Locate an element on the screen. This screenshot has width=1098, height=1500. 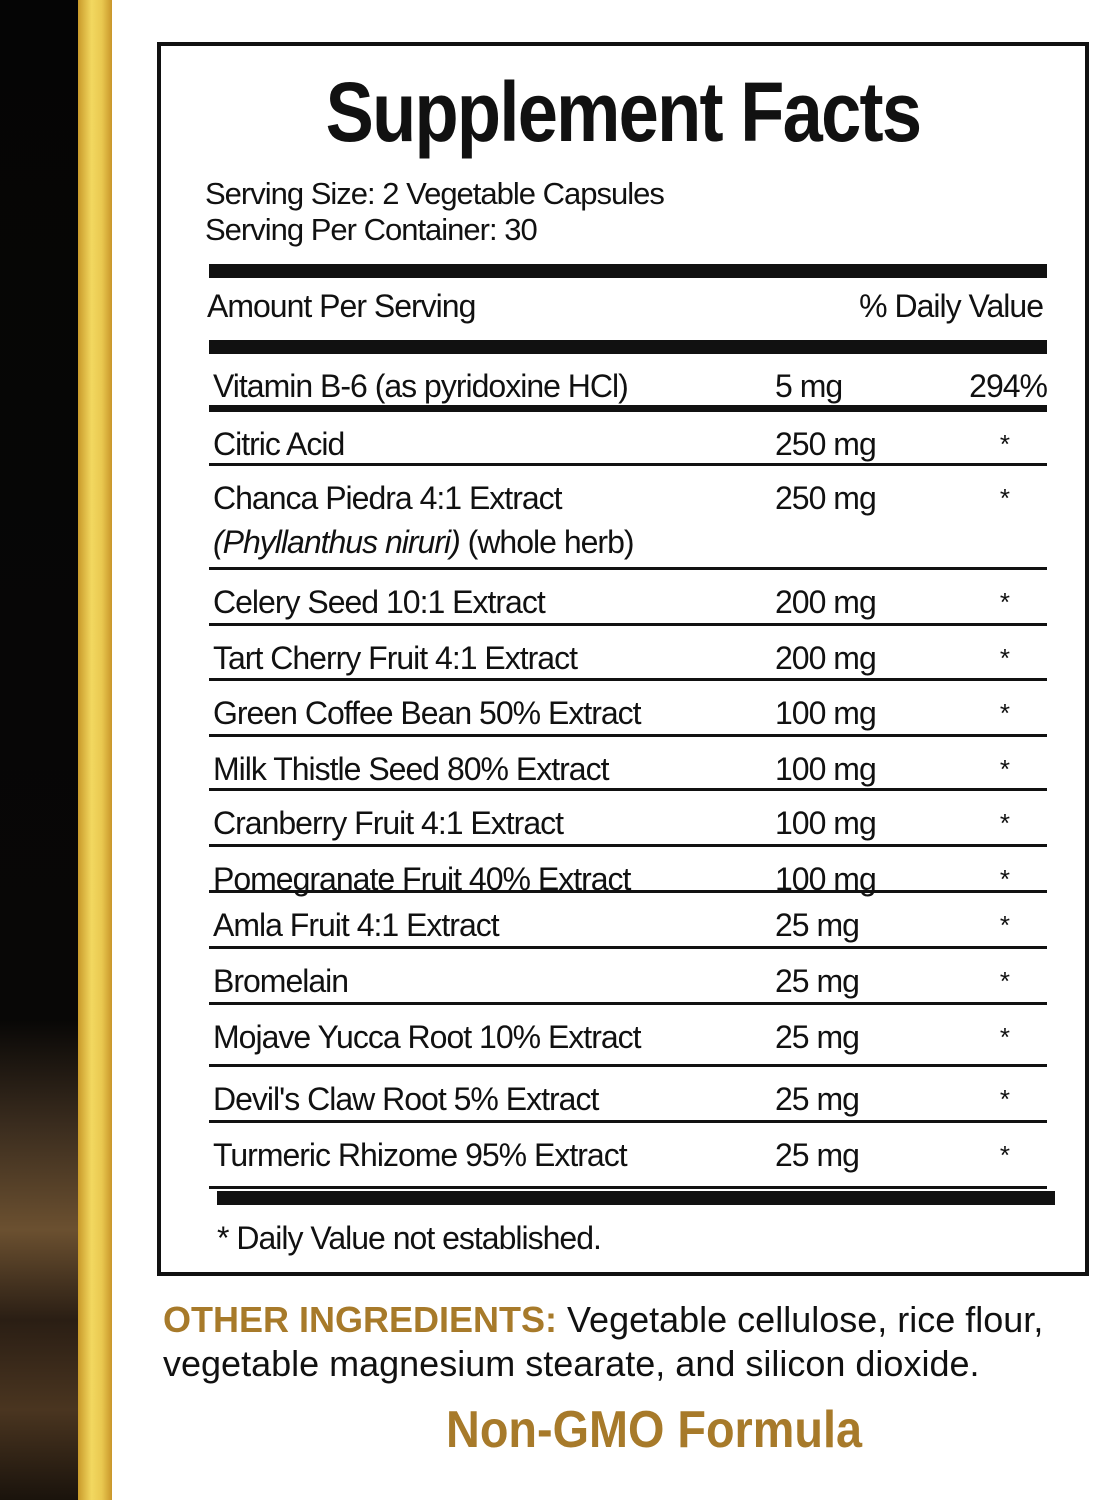
nutrient-row: Mojave Yucca Root 10% Extract 25 mg * is located at coordinates (628, 1036).